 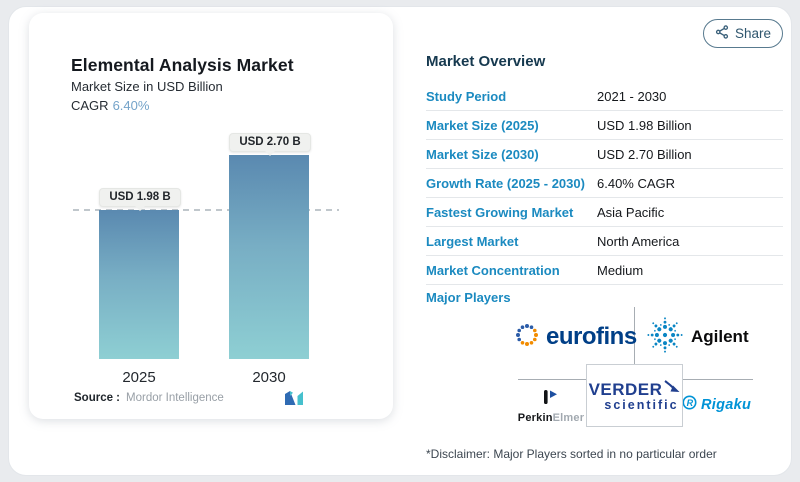 I want to click on major-players-grid: eurofins, so click(x=604, y=371).